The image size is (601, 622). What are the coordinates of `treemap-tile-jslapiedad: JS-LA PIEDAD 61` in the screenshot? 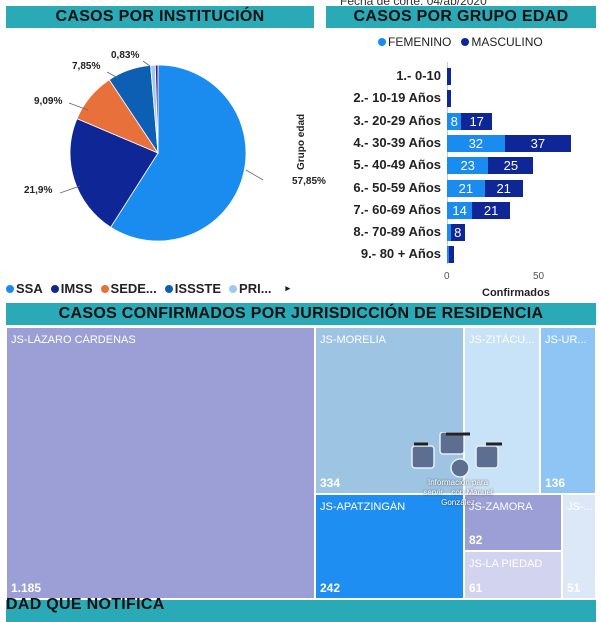 It's located at (513, 575).